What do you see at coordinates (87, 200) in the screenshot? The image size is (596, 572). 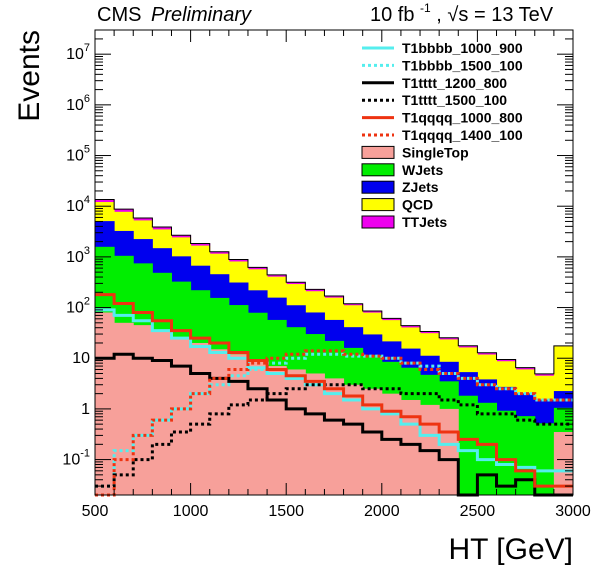 I see `y-tick-label-exp: 4` at bounding box center [87, 200].